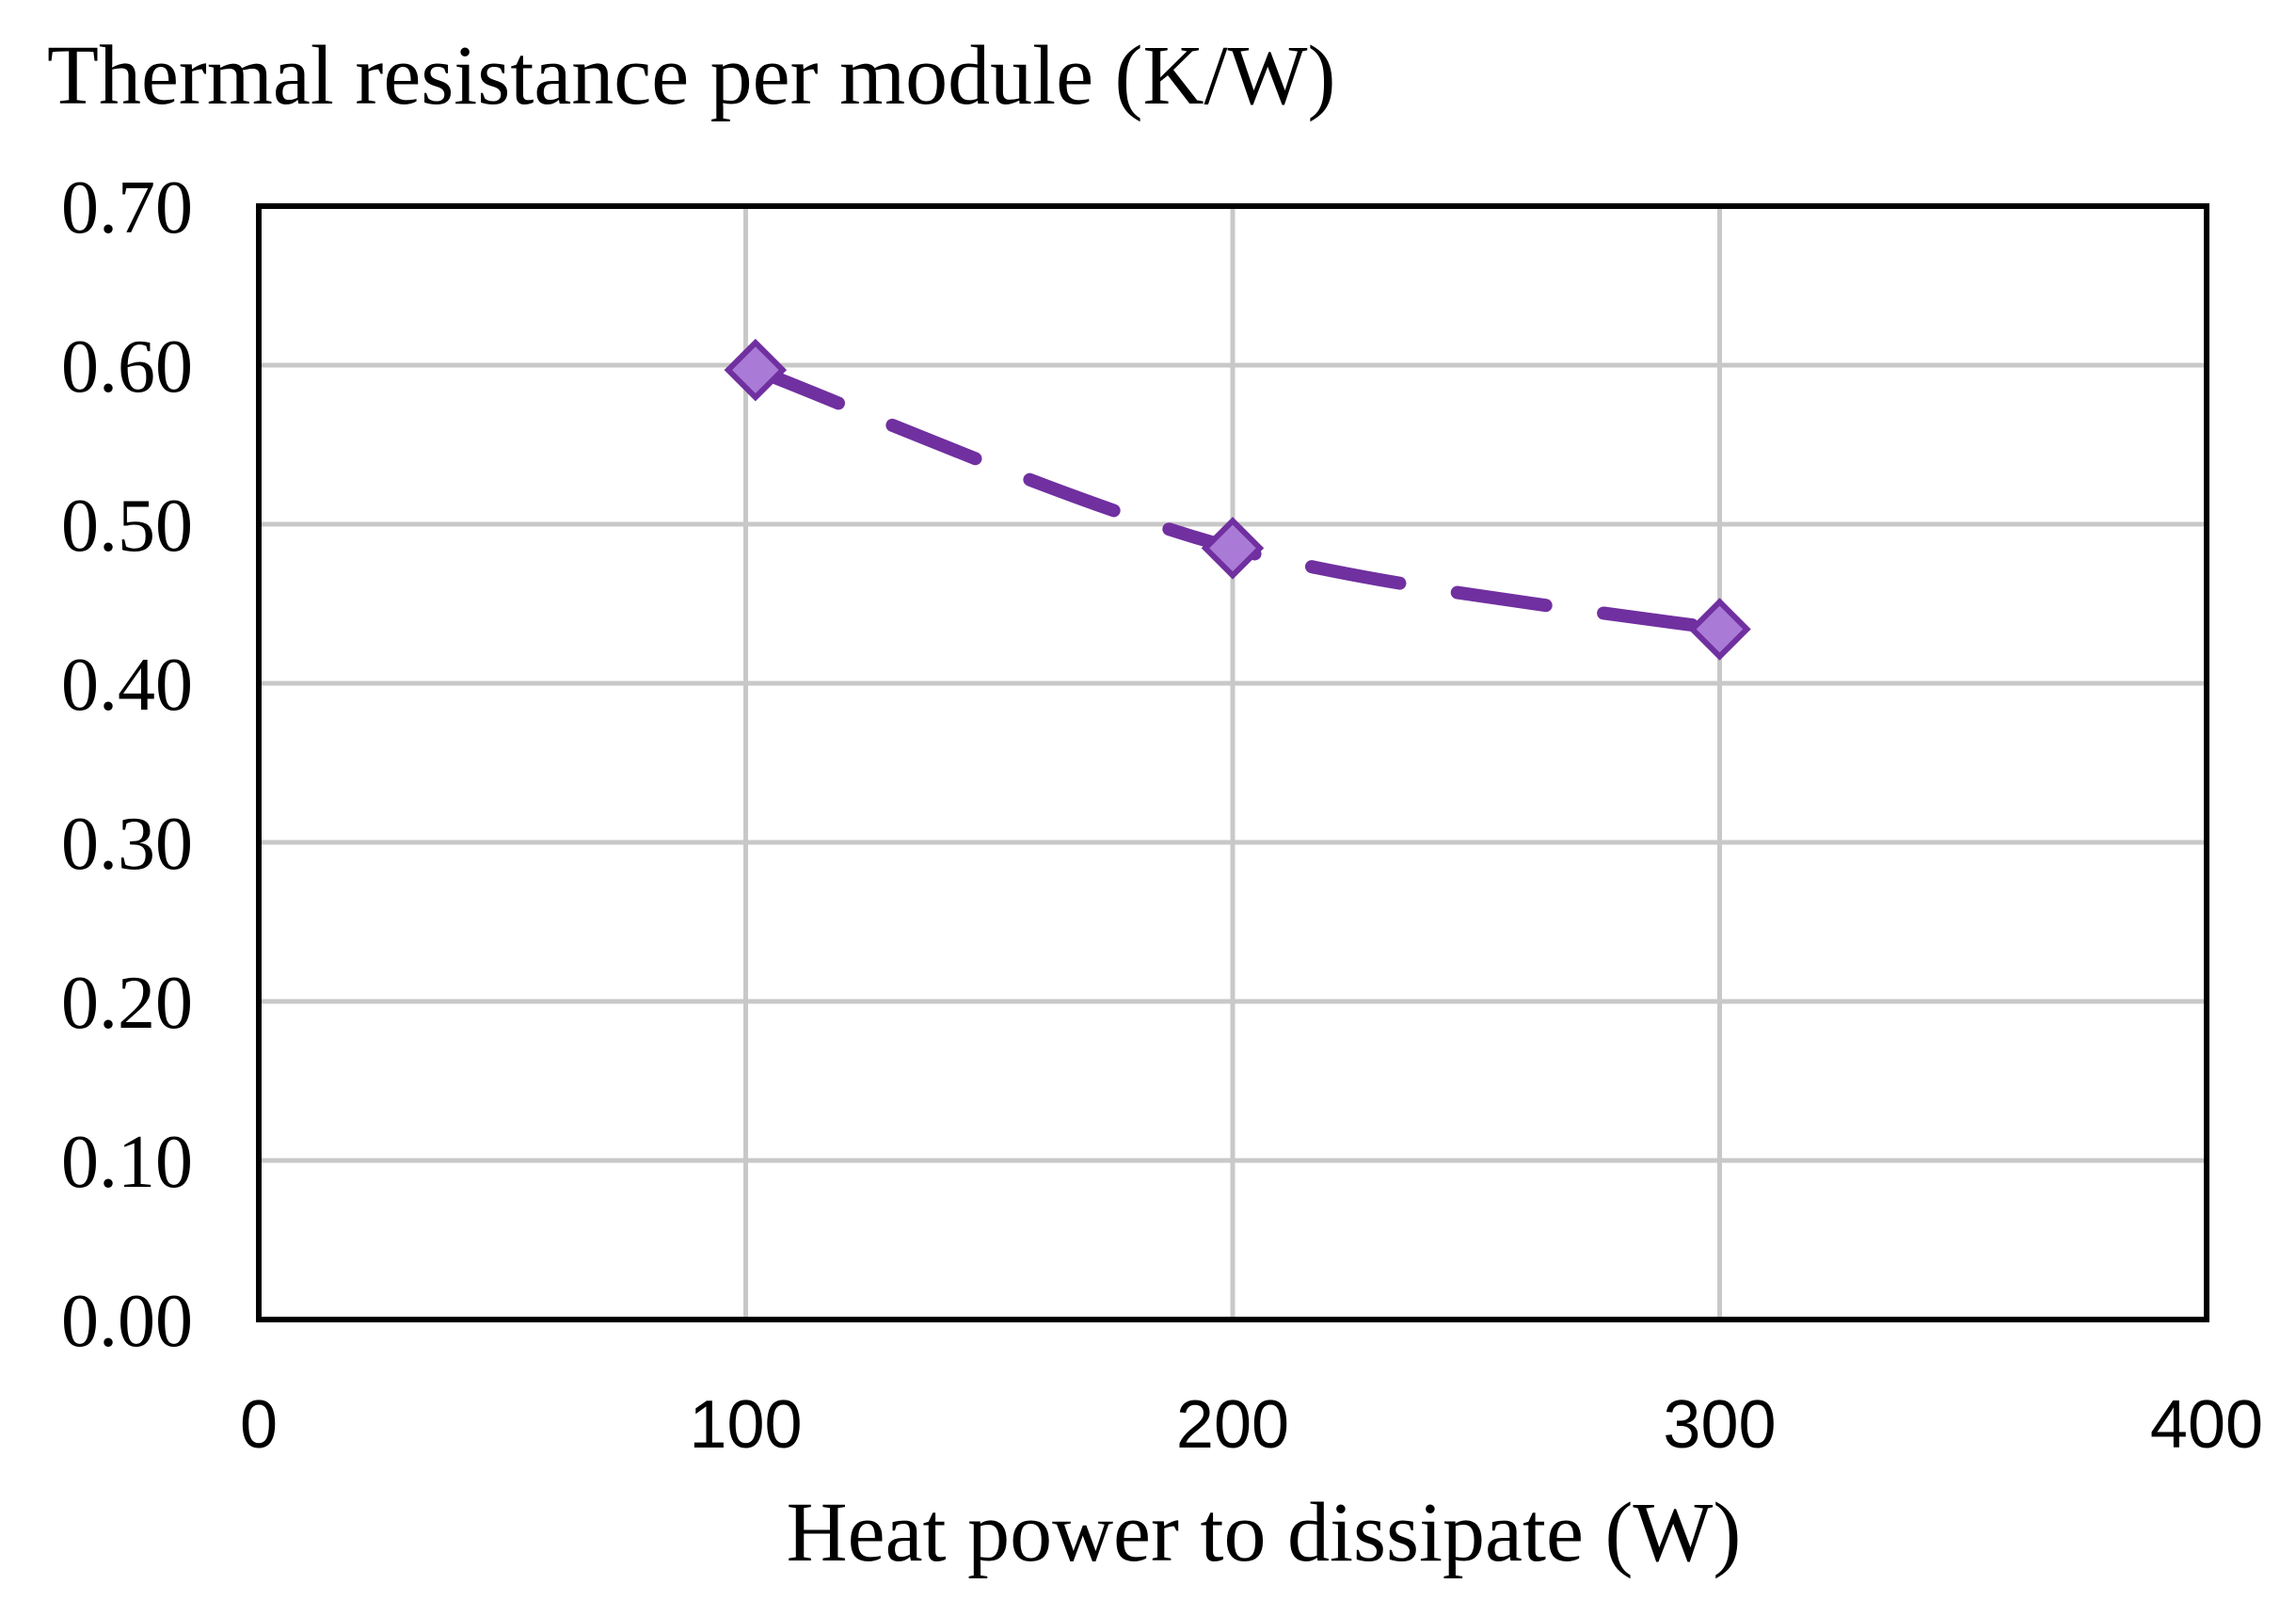 This screenshot has width=2296, height=1600. I want to click on x-tick-labels: 0 100 200 300 400, so click(1251, 1425).